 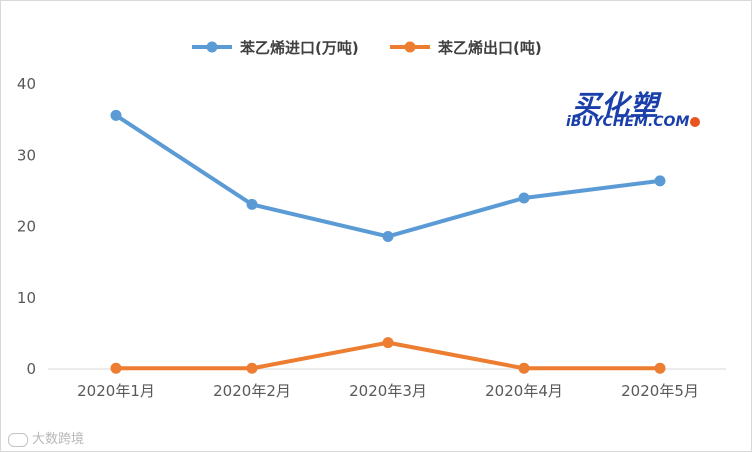 I want to click on x-tick-label: 2020年4月, so click(x=524, y=391).